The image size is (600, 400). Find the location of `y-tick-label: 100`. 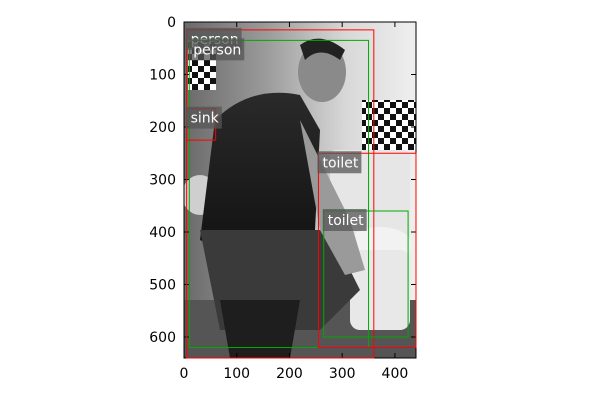

y-tick-label: 100 is located at coordinates (162, 76).